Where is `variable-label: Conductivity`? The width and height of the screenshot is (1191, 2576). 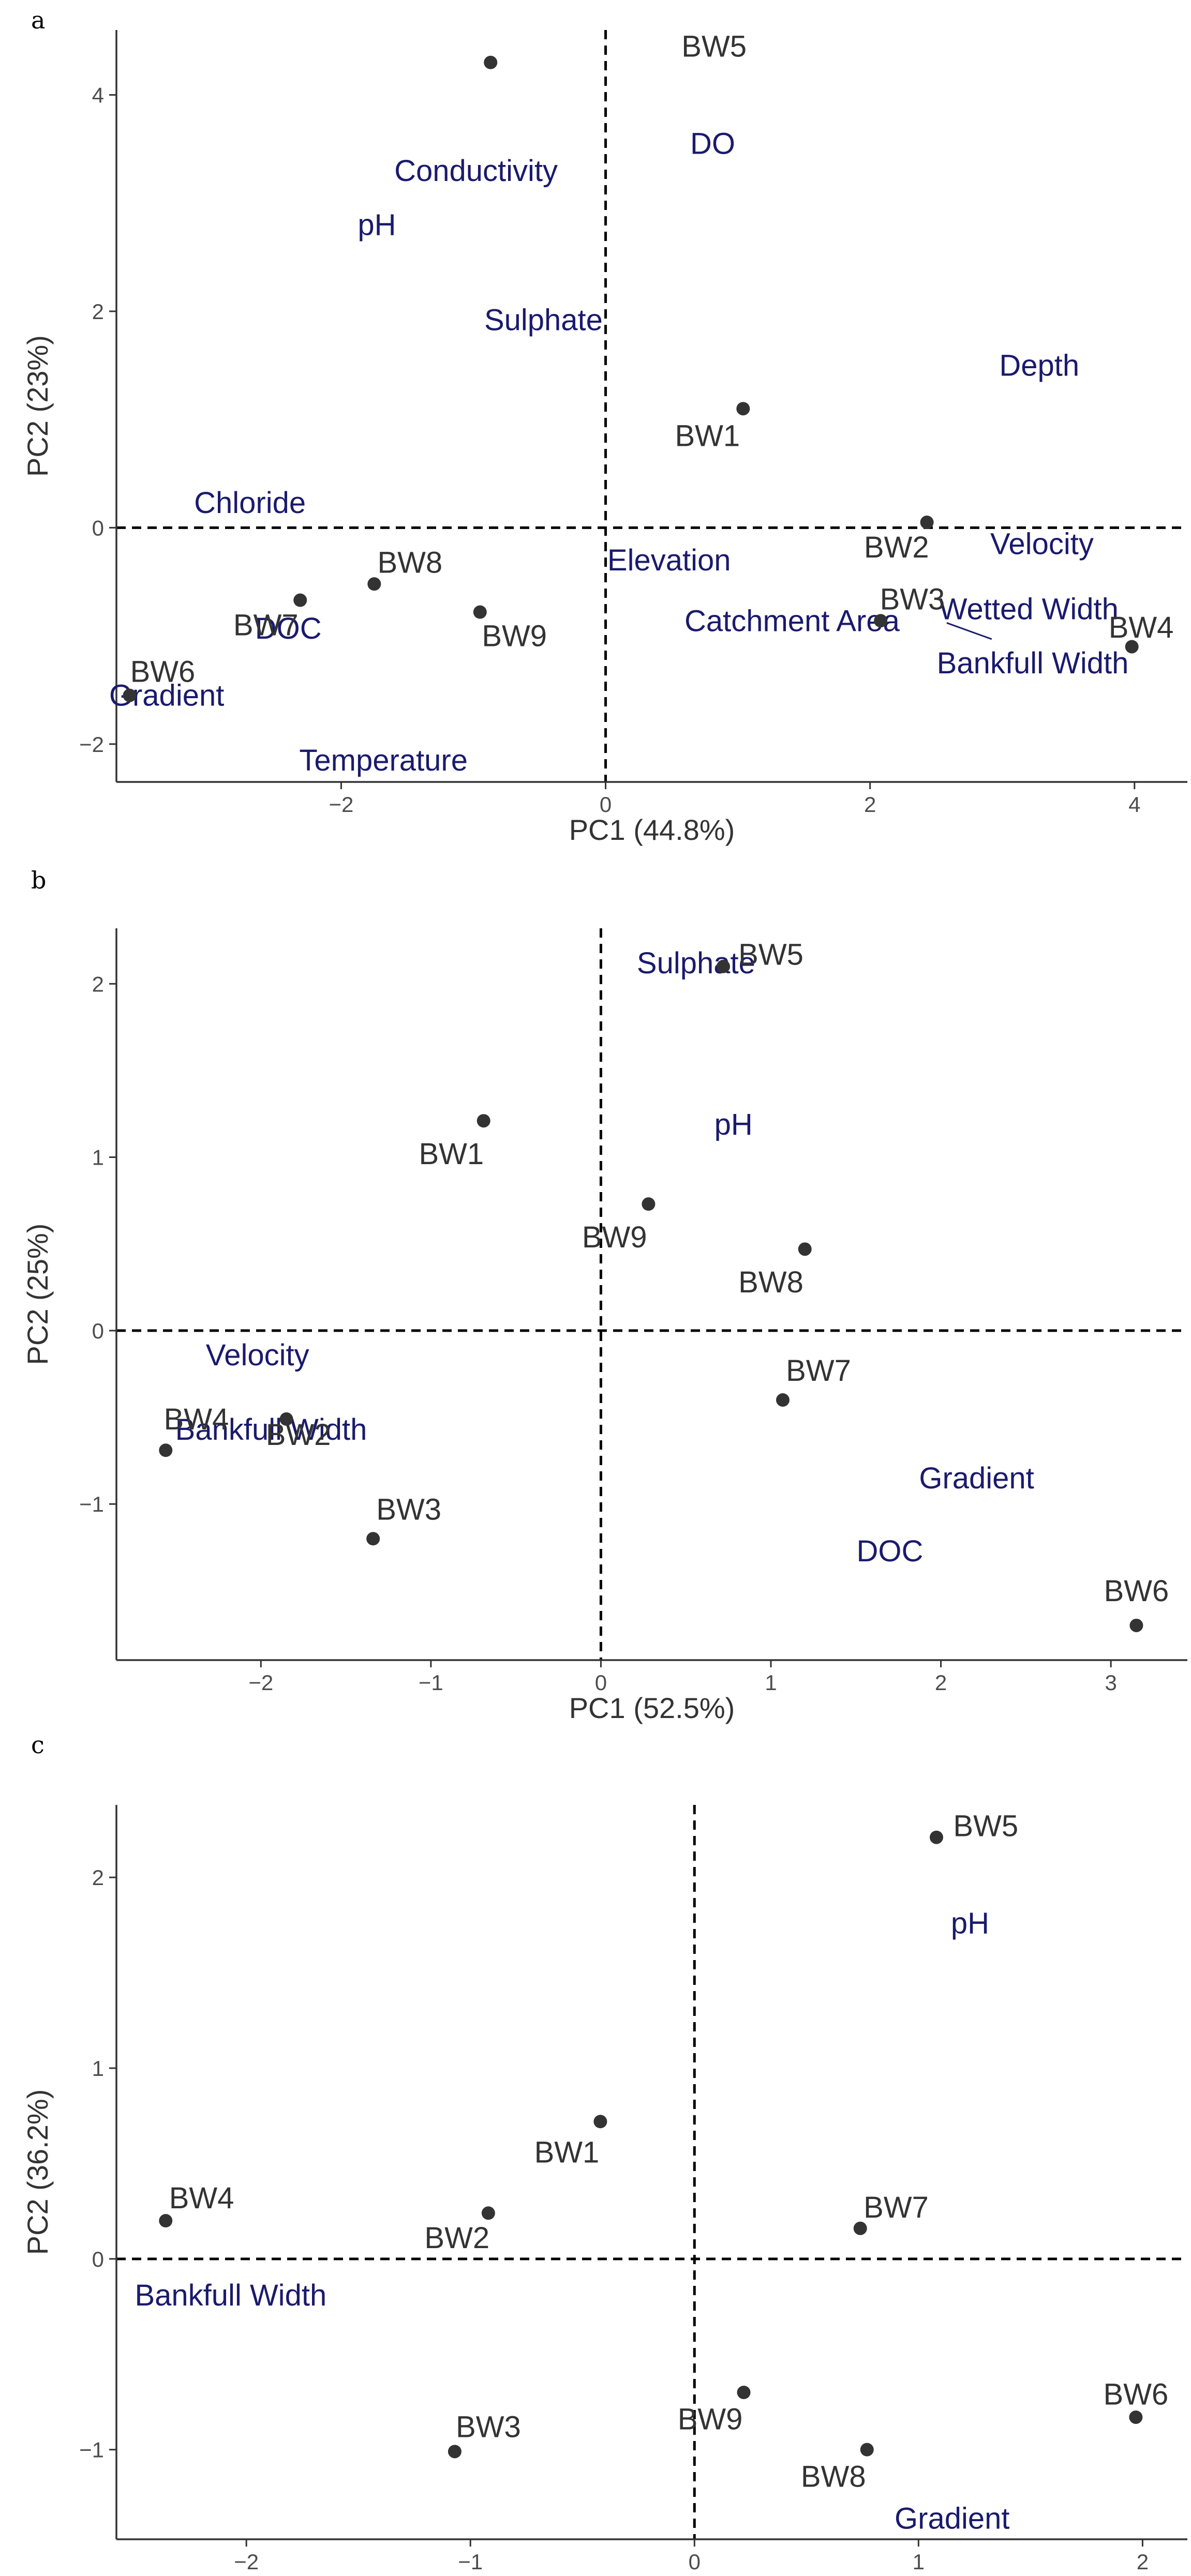
variable-label: Conductivity is located at coordinates (476, 171).